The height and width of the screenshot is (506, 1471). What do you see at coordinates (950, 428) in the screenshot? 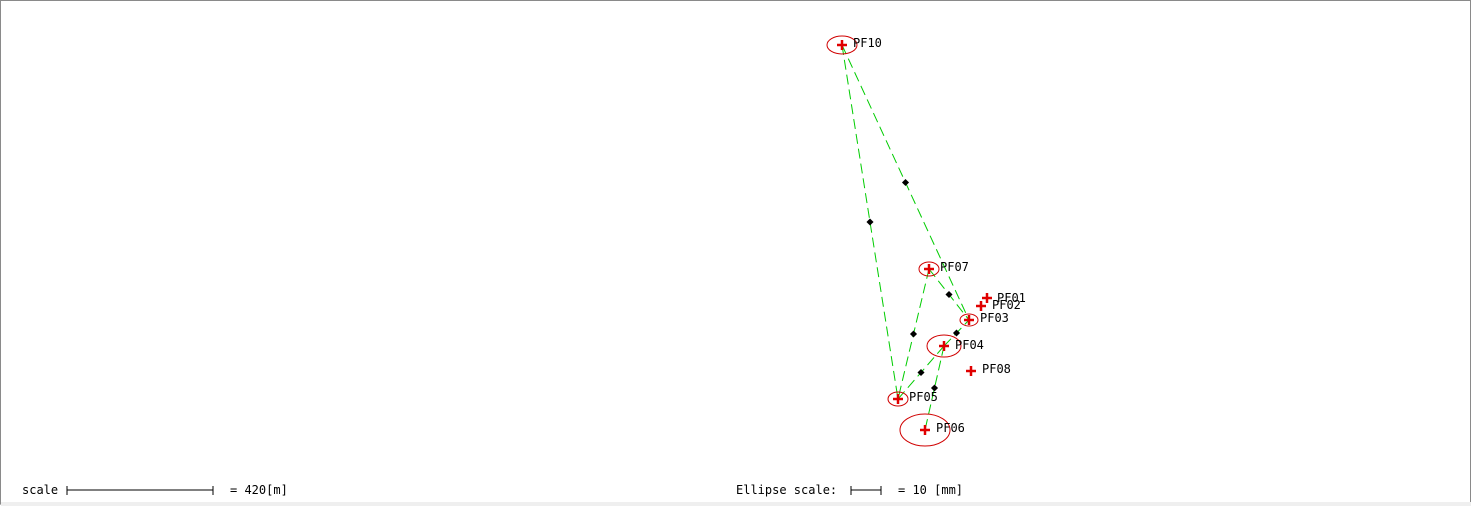
I see `point-label-pf06: PF06` at bounding box center [950, 428].